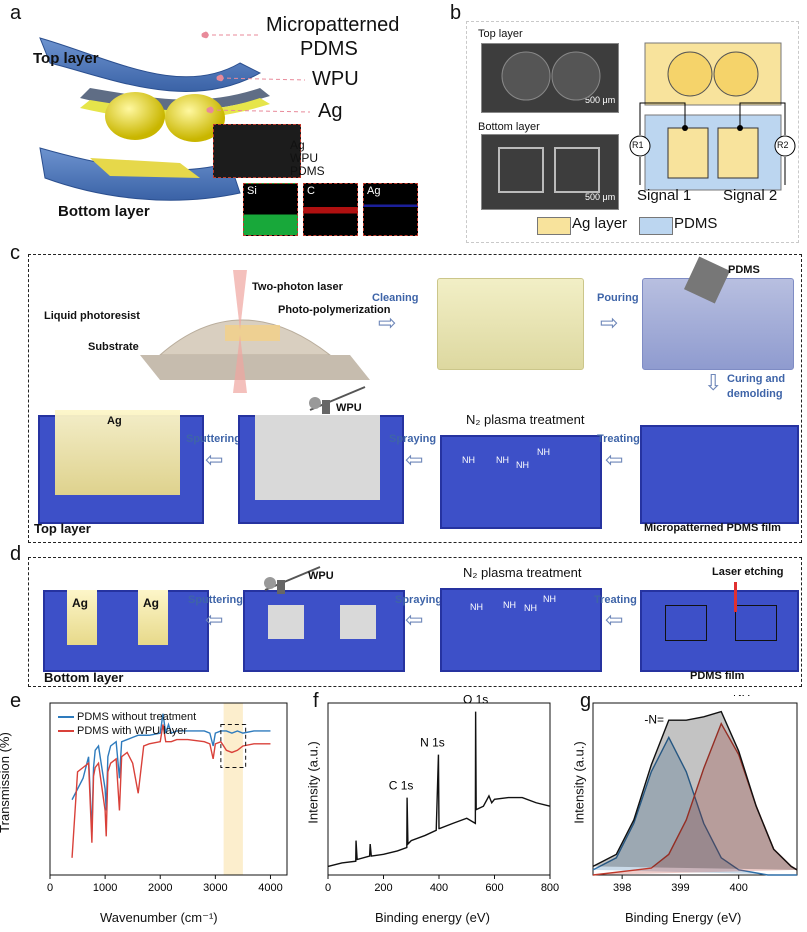 Image resolution: width=807 pixels, height=932 pixels. I want to click on wpu-spray-label: WPU, so click(349, 408).